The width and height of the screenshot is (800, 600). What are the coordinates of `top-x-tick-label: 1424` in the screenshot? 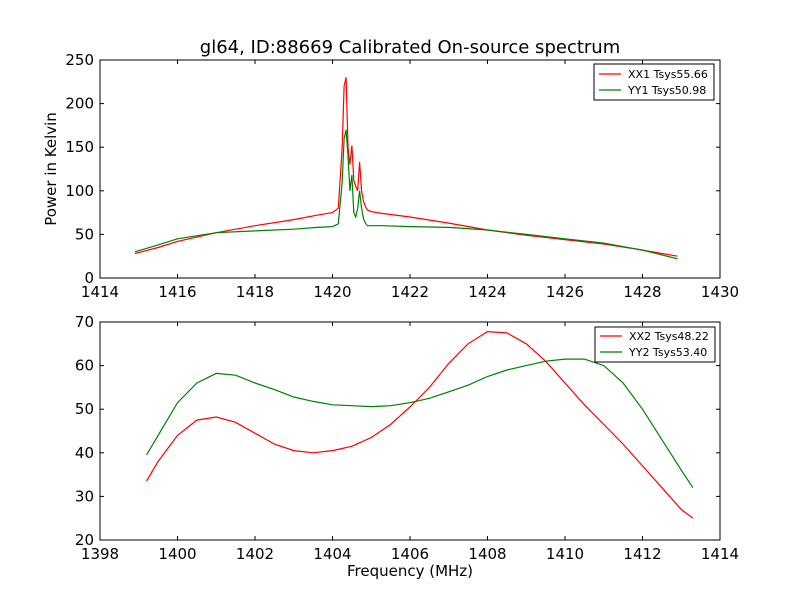 It's located at (487, 292).